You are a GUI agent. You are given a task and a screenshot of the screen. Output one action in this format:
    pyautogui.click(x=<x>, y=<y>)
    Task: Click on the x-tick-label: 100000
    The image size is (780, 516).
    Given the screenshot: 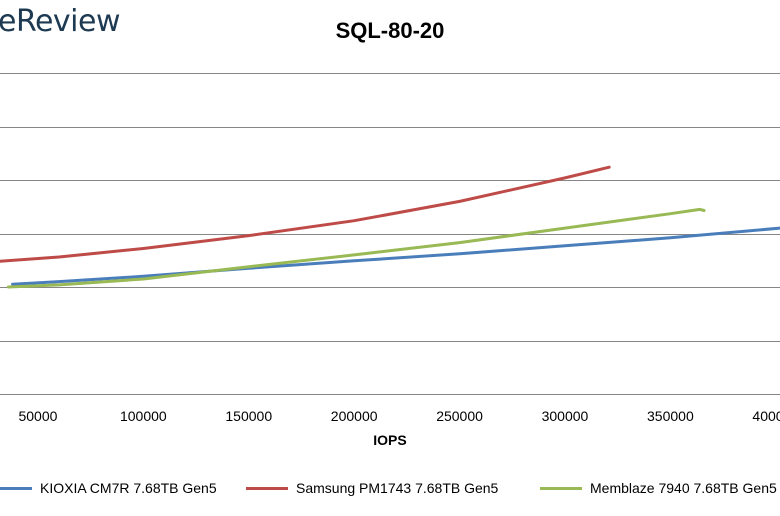 What is the action you would take?
    pyautogui.click(x=143, y=416)
    